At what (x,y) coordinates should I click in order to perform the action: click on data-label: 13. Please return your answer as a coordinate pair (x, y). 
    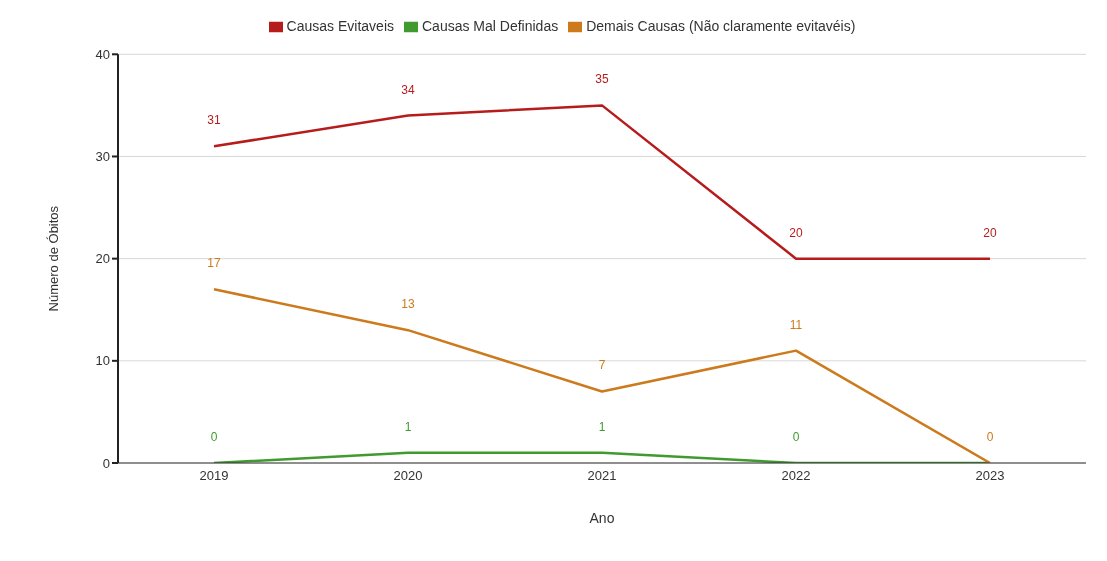
    Looking at the image, I should click on (408, 304).